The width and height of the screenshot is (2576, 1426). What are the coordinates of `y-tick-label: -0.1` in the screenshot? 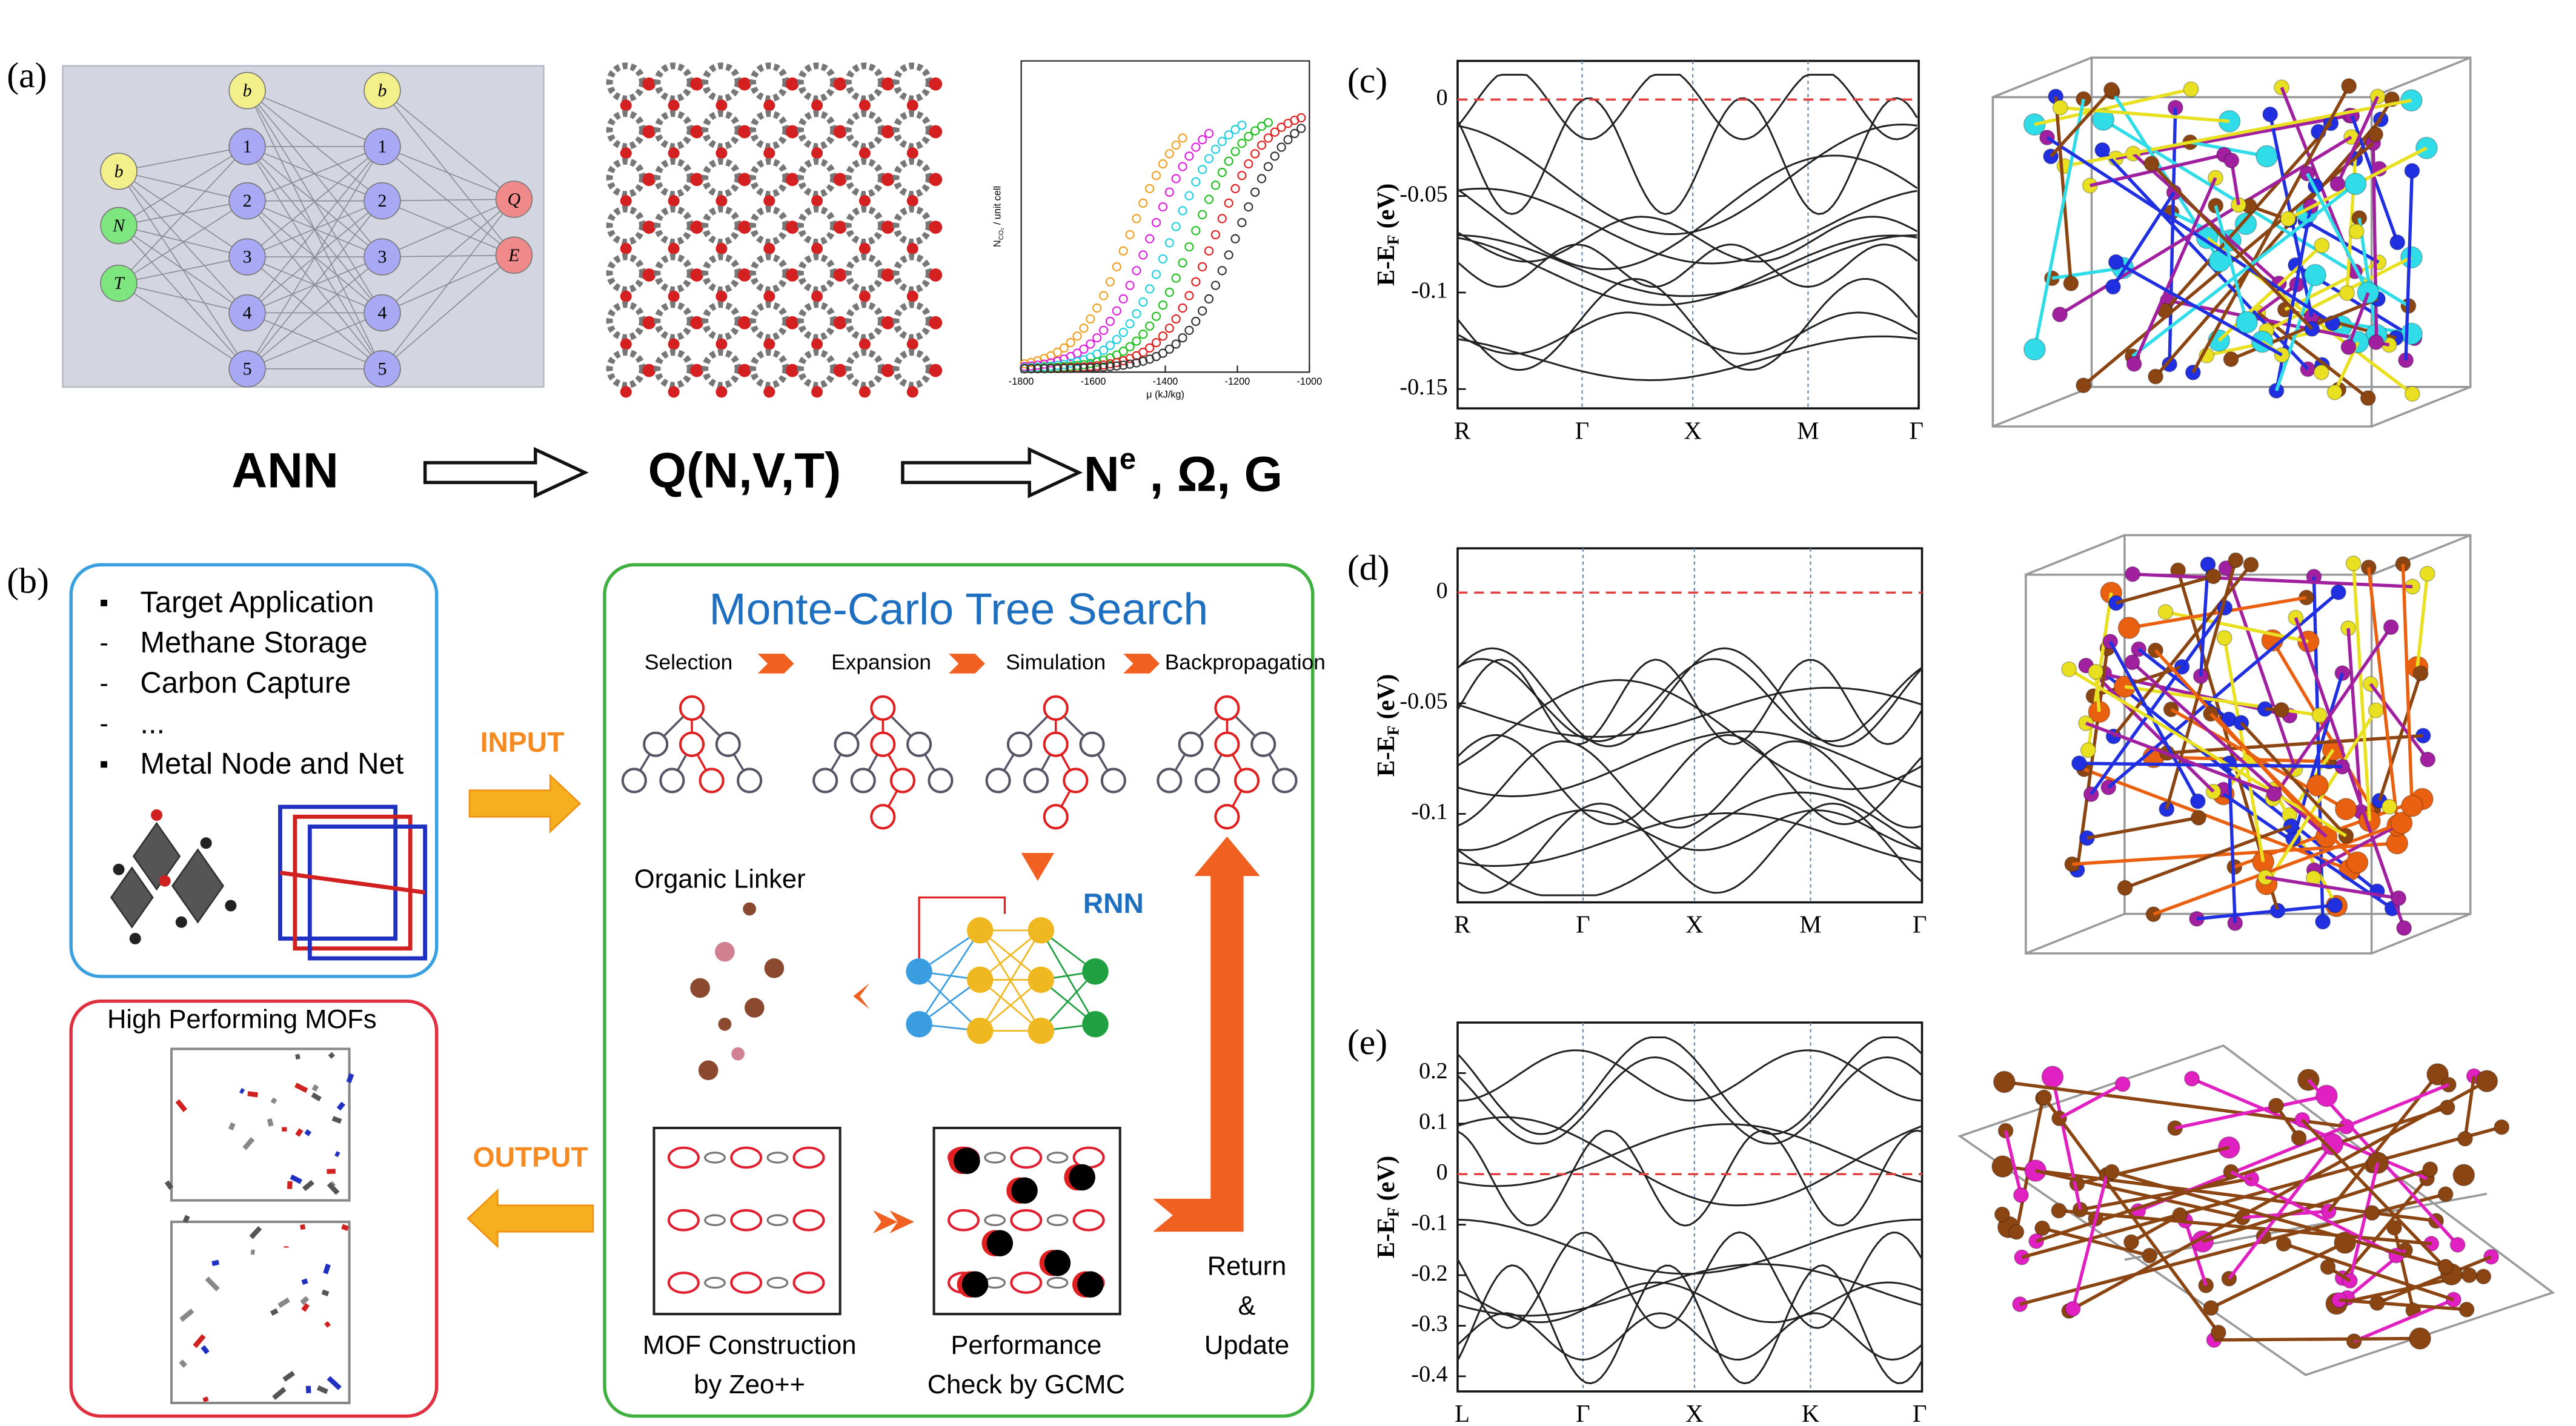 It's located at (1429, 1222).